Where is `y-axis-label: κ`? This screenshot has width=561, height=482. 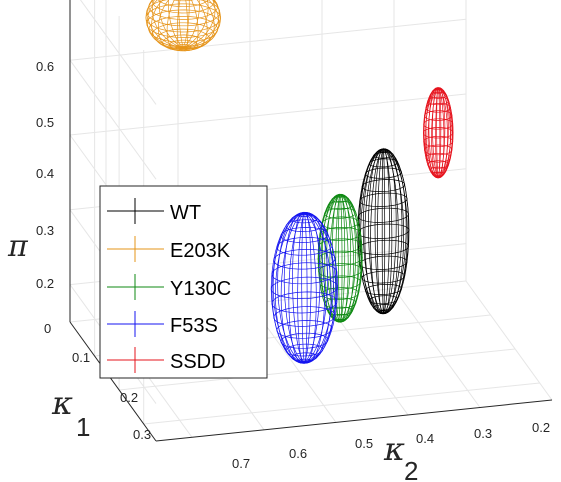
y-axis-label: κ is located at coordinates (62, 403).